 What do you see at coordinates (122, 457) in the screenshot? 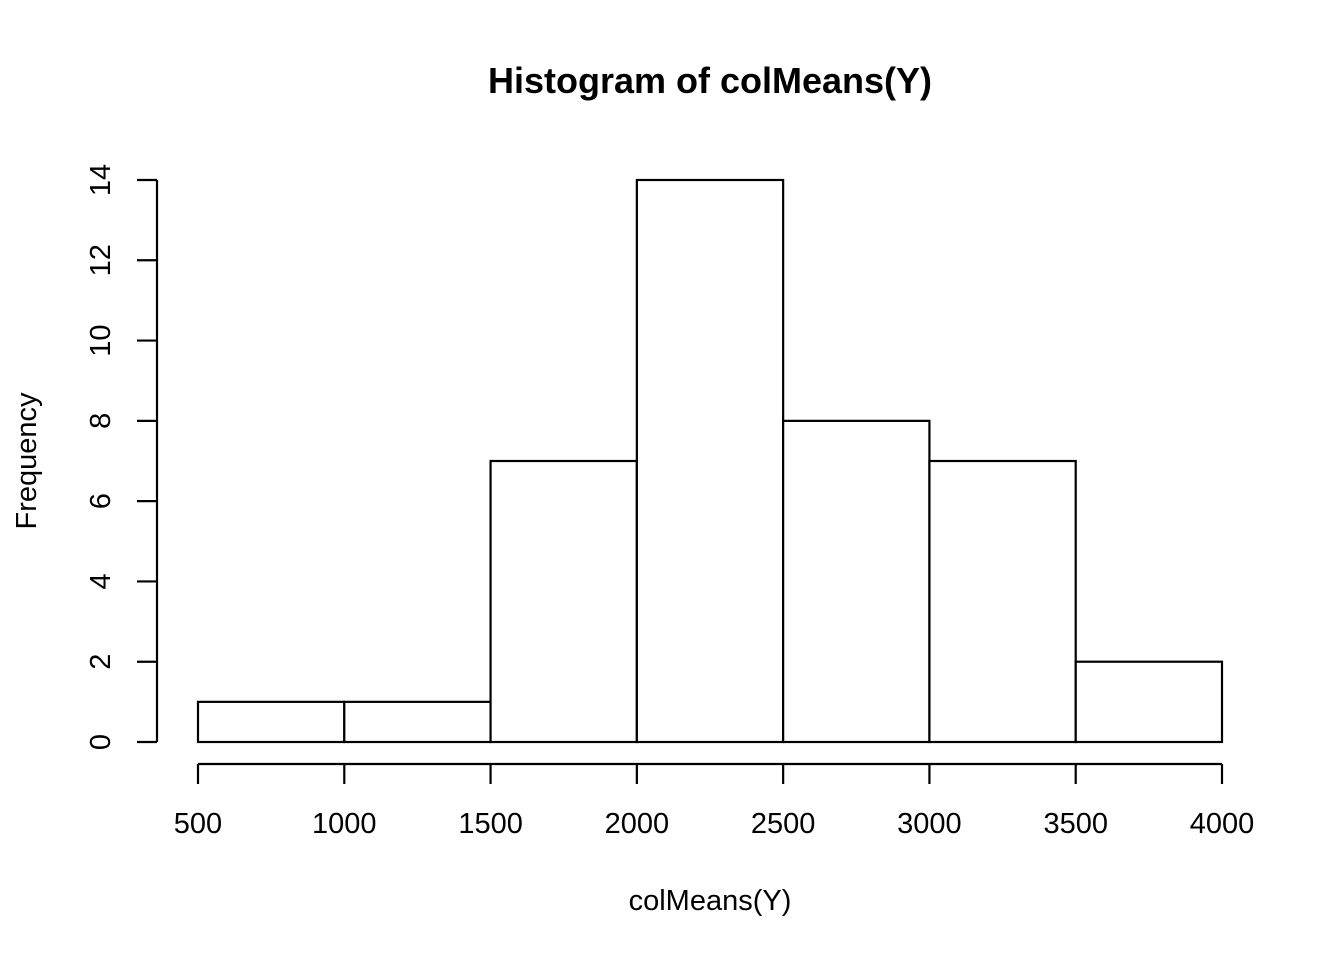
I see `y-axis: 0 2 4 6 8 10 12 14` at bounding box center [122, 457].